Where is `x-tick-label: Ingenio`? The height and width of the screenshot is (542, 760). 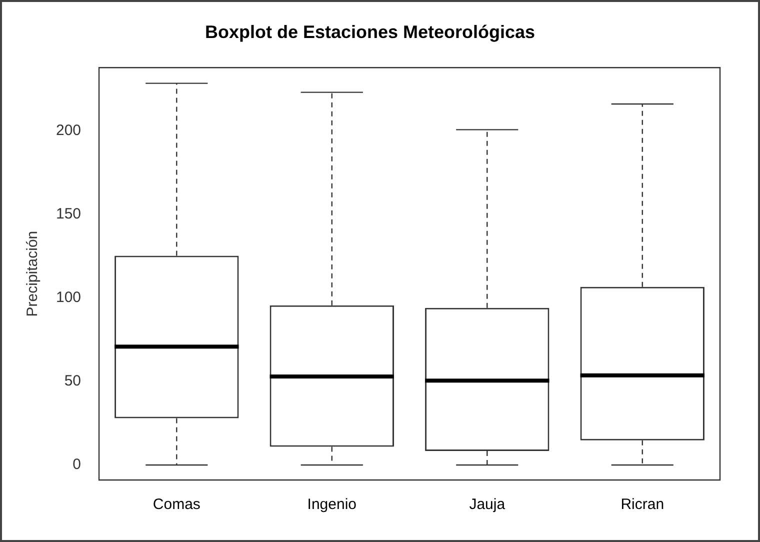 x-tick-label: Ingenio is located at coordinates (331, 505).